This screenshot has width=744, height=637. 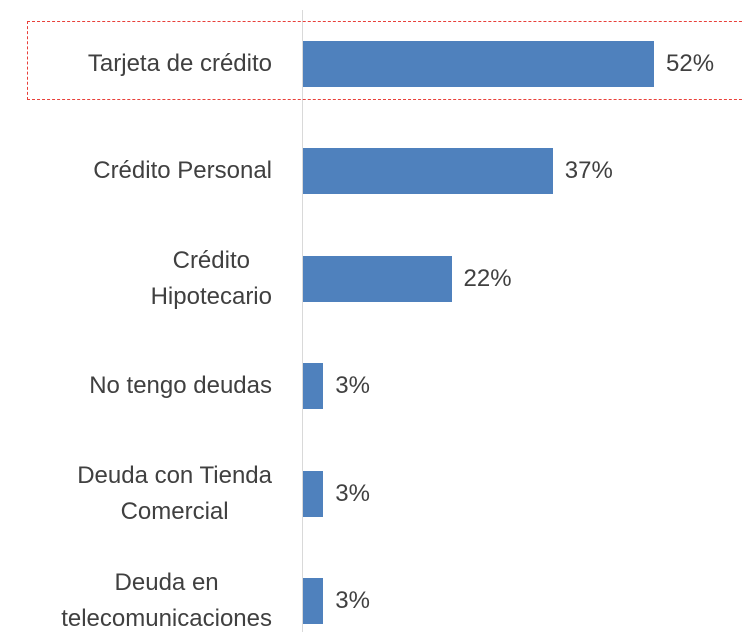 What do you see at coordinates (180, 386) in the screenshot?
I see `category-label: No tengo deudas` at bounding box center [180, 386].